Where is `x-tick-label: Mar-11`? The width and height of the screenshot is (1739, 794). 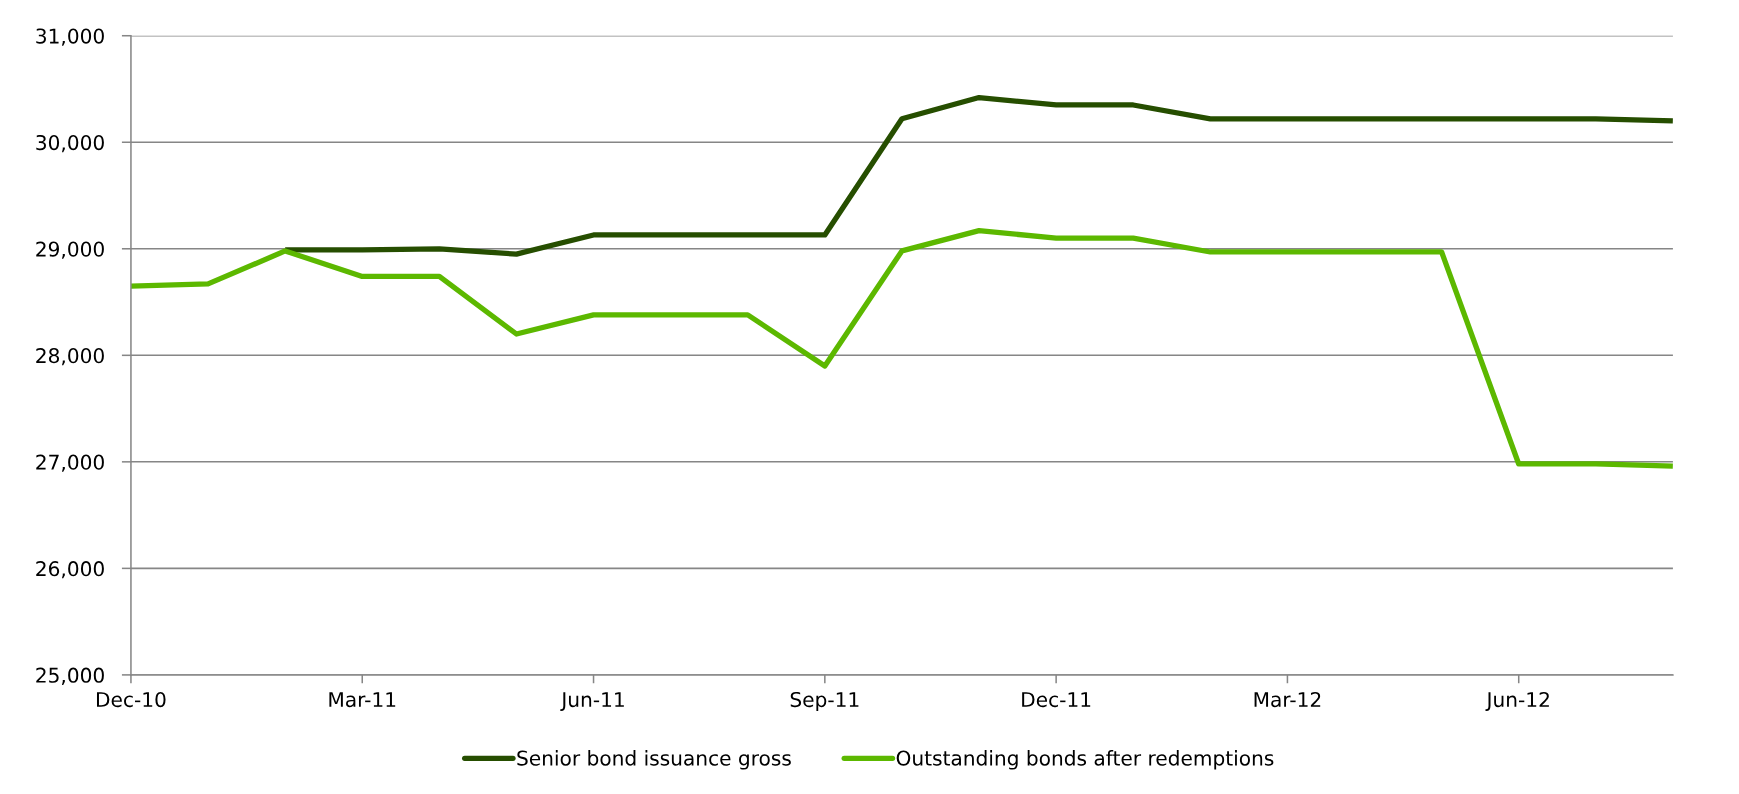
x-tick-label: Mar-11 is located at coordinates (362, 700).